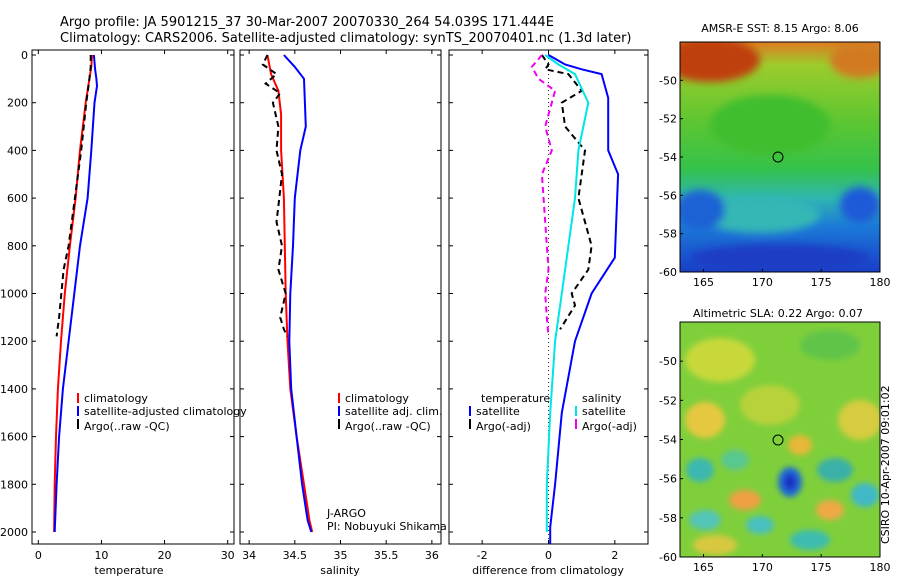  What do you see at coordinates (778, 313) in the screenshot?
I see `map-title: Altimetric SLA: 0.22 Argo: 0.07` at bounding box center [778, 313].